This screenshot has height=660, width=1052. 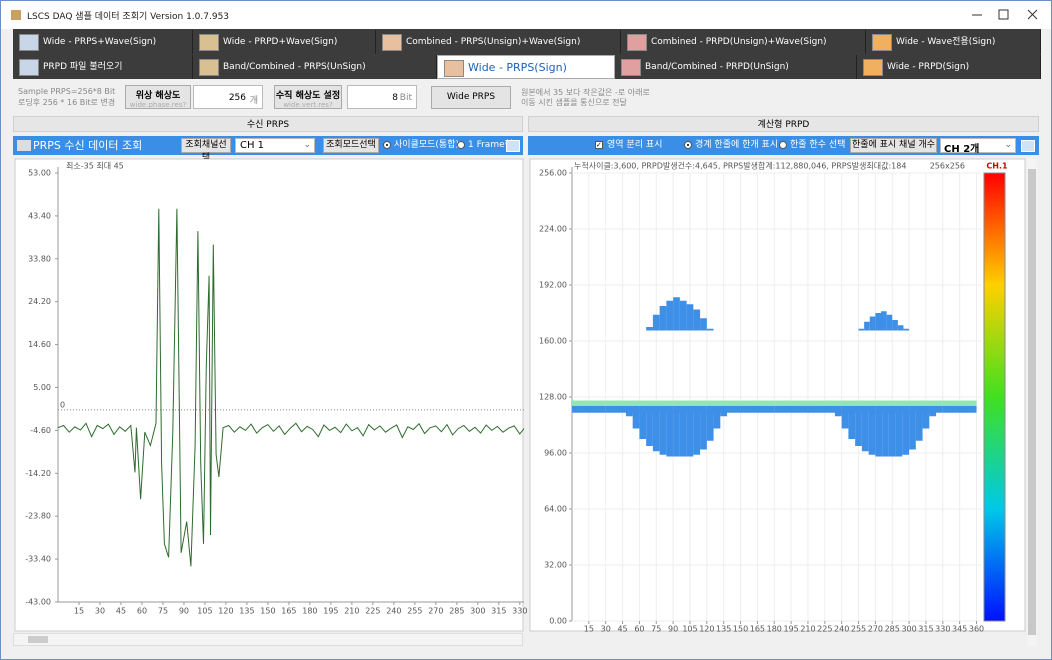 I want to click on v-scrollbar, so click(x=1032, y=402).